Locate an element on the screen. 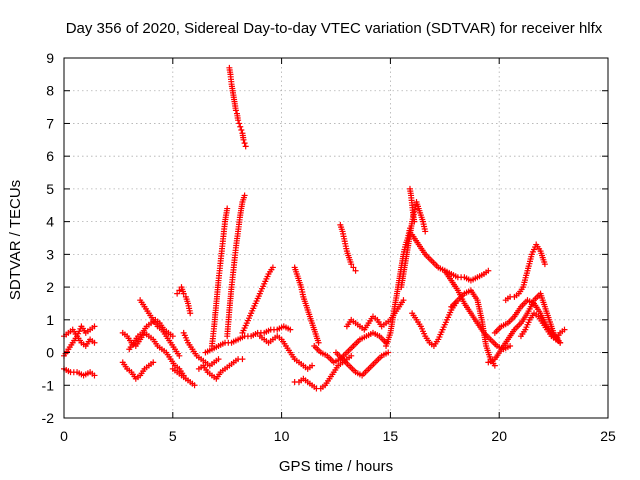  y-tick-label: 8 is located at coordinates (50, 91).